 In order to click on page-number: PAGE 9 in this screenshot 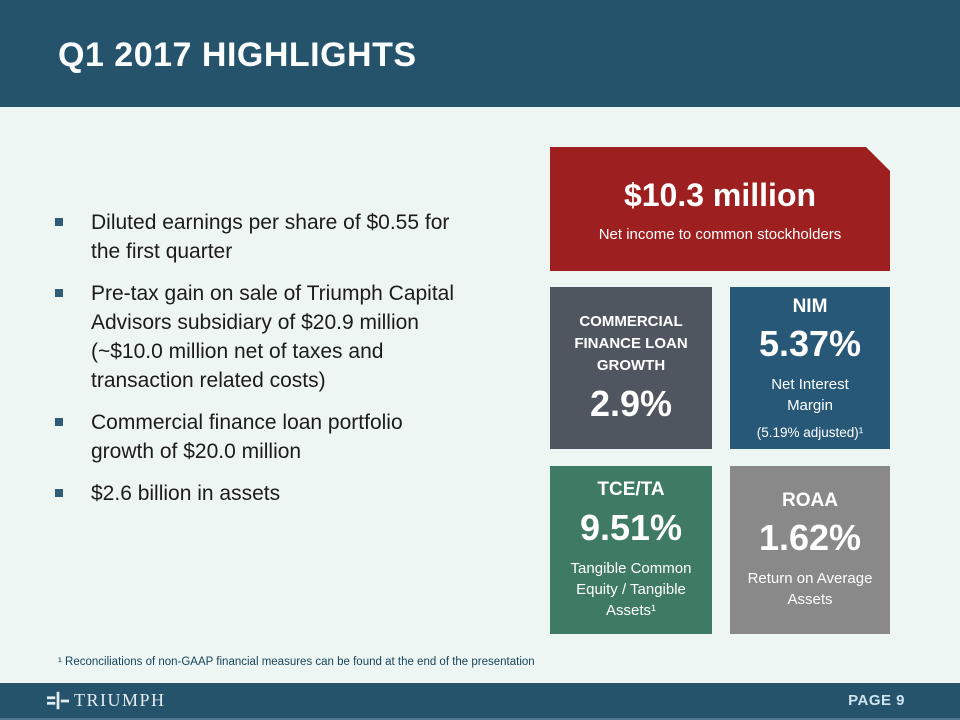, I will do `click(876, 700)`.